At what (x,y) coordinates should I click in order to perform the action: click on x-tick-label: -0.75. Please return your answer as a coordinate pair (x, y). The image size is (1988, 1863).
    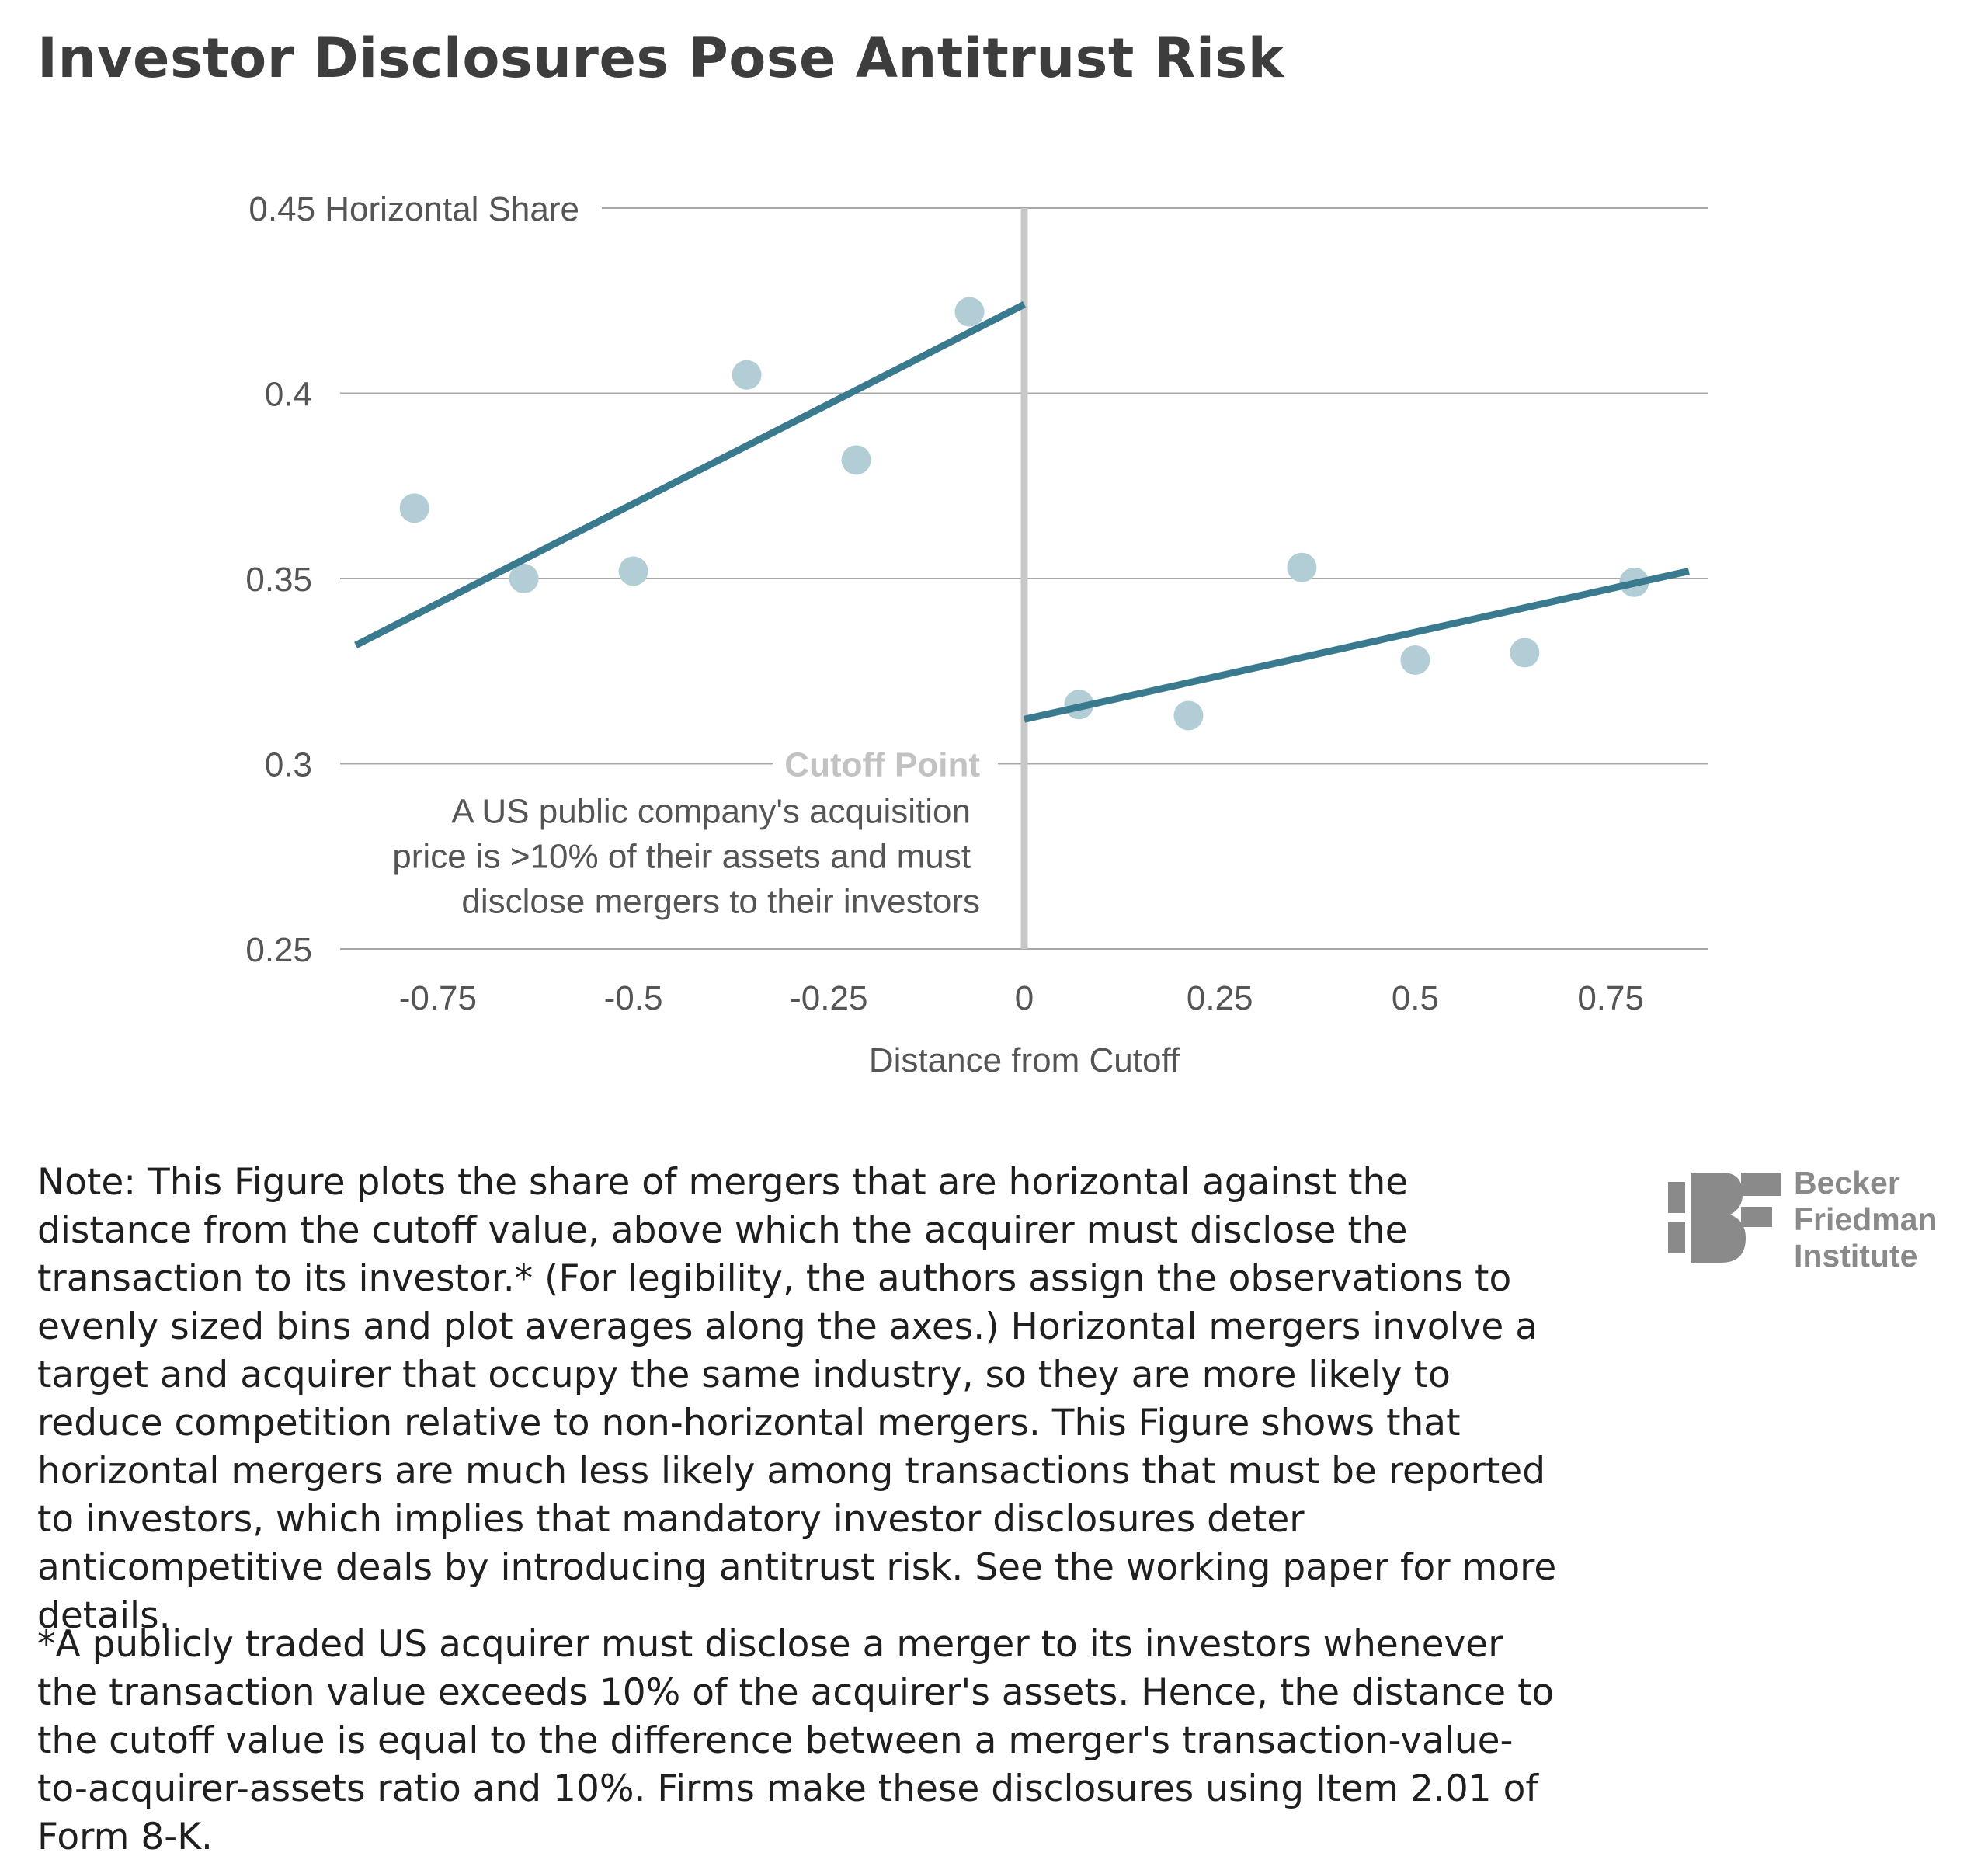
    Looking at the image, I should click on (438, 998).